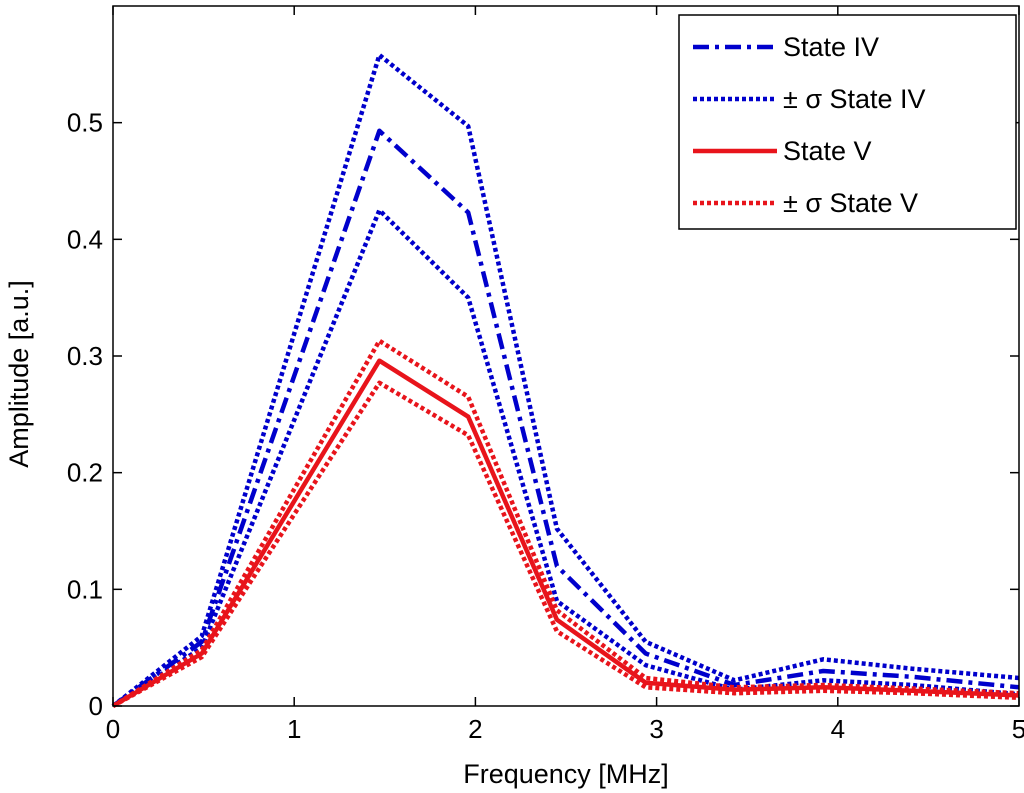  I want to click on legend-label: ± σ State V, so click(850, 203).